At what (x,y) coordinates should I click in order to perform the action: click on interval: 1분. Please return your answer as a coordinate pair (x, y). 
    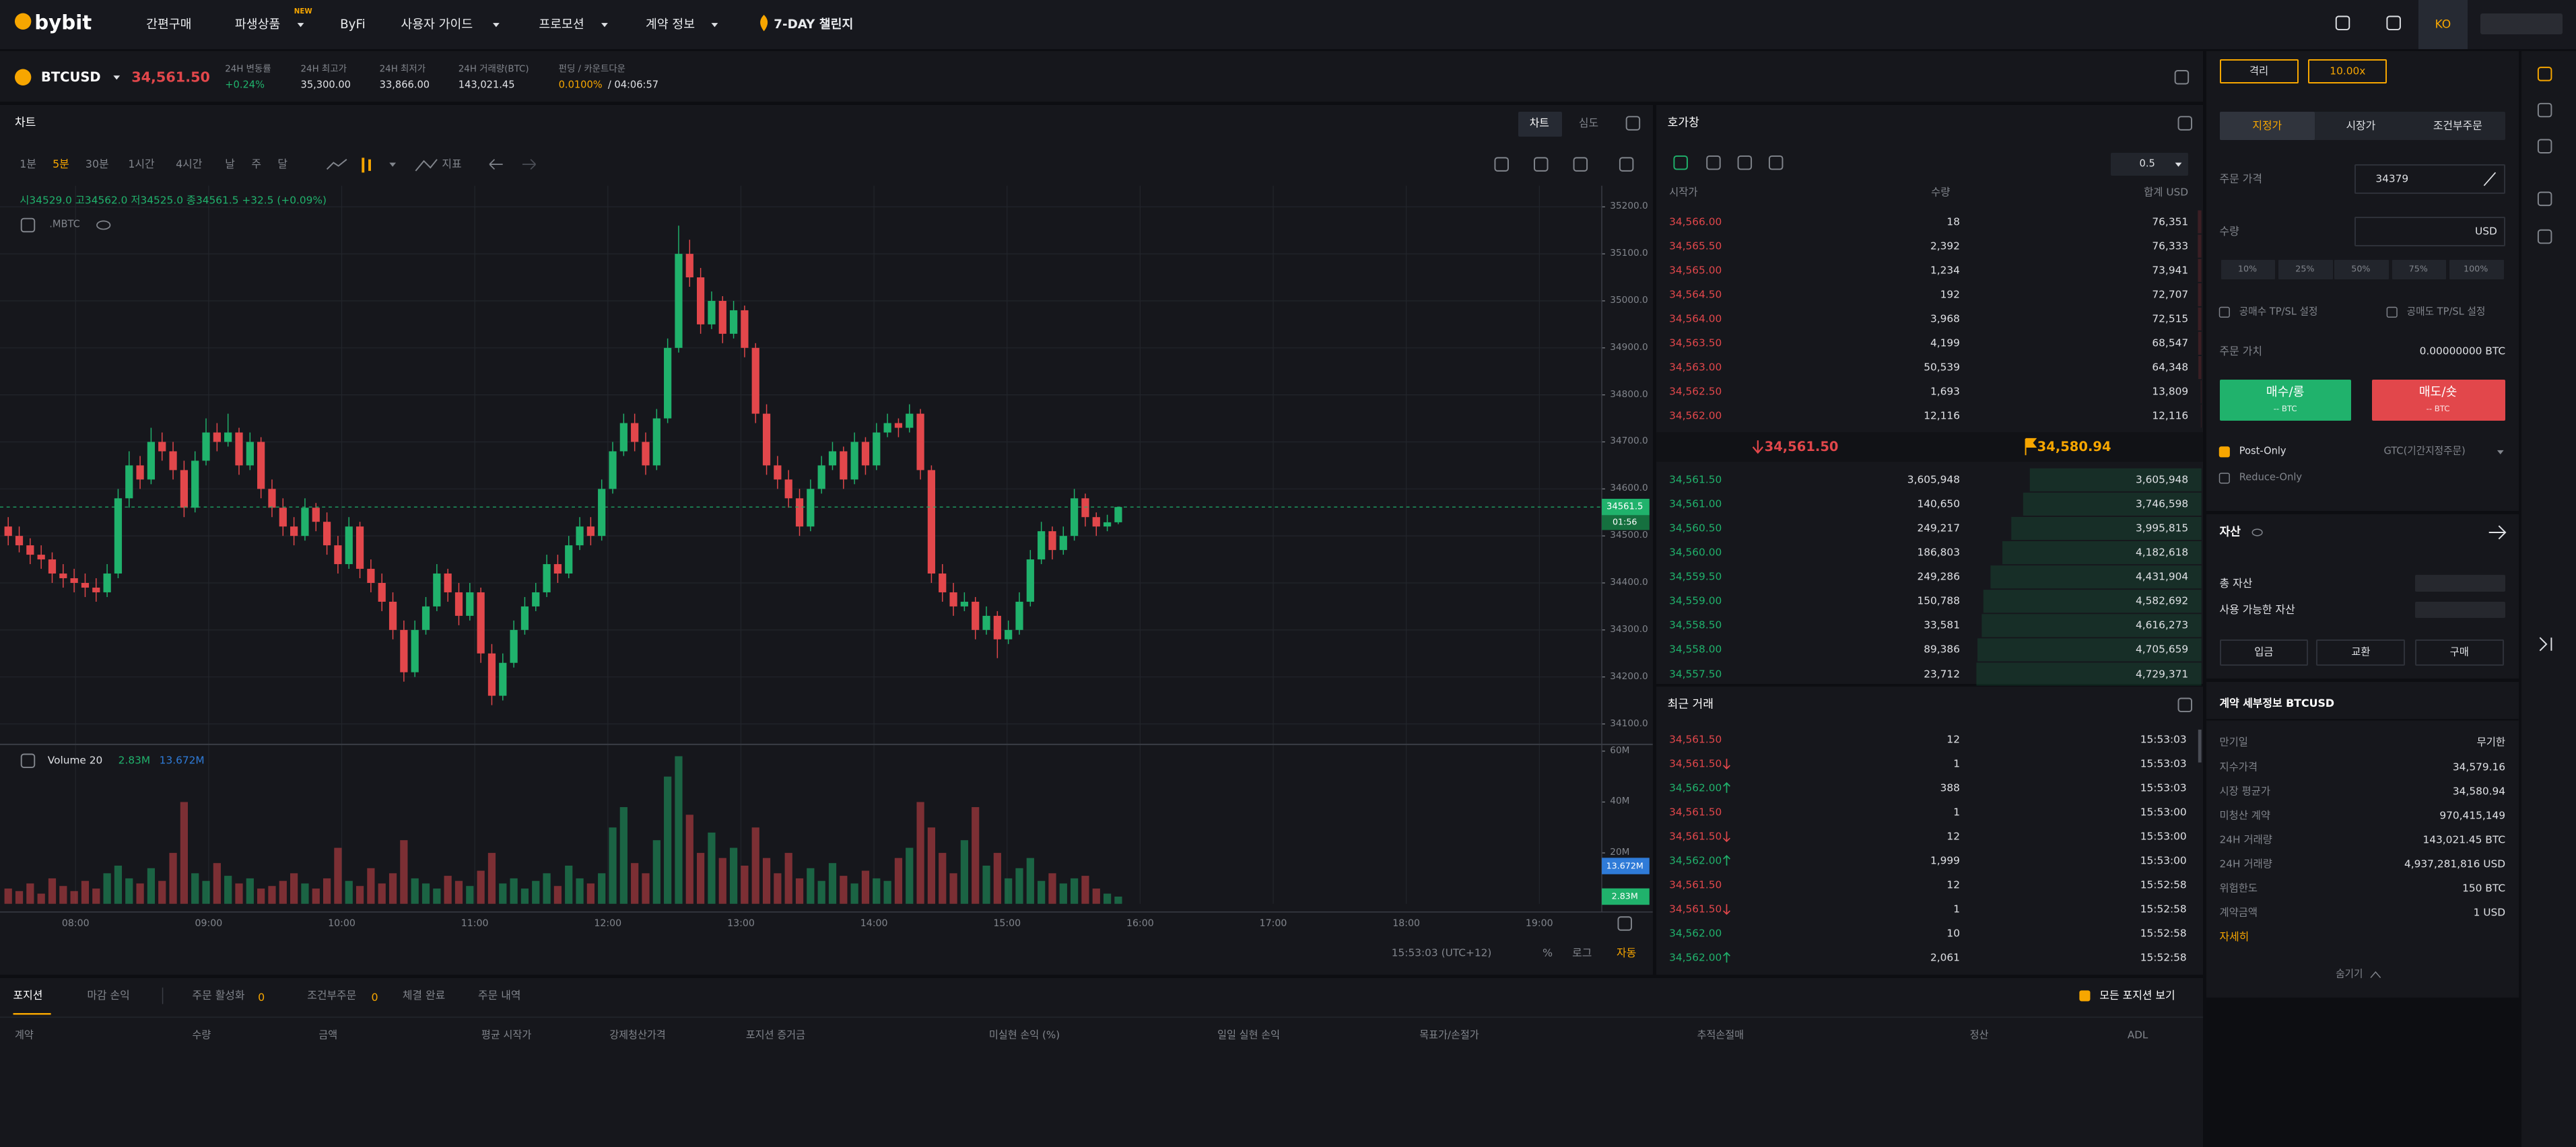
    Looking at the image, I should click on (28, 164).